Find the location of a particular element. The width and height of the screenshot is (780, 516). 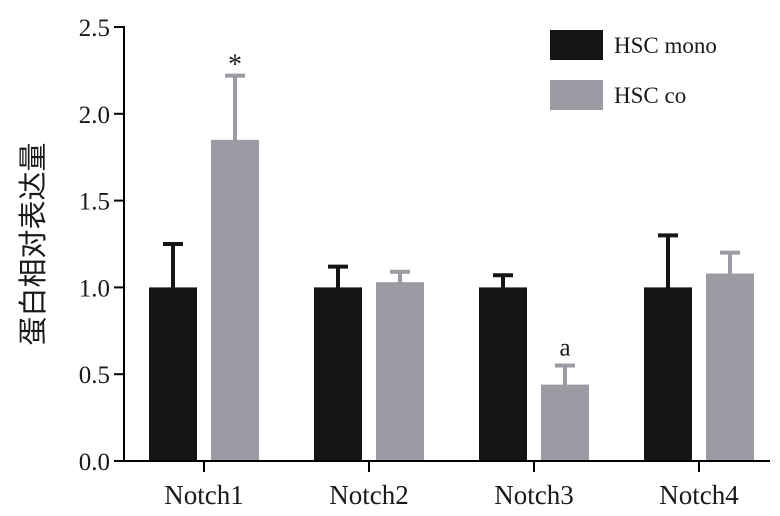

bar-notch2-hsc-co is located at coordinates (400, 371).